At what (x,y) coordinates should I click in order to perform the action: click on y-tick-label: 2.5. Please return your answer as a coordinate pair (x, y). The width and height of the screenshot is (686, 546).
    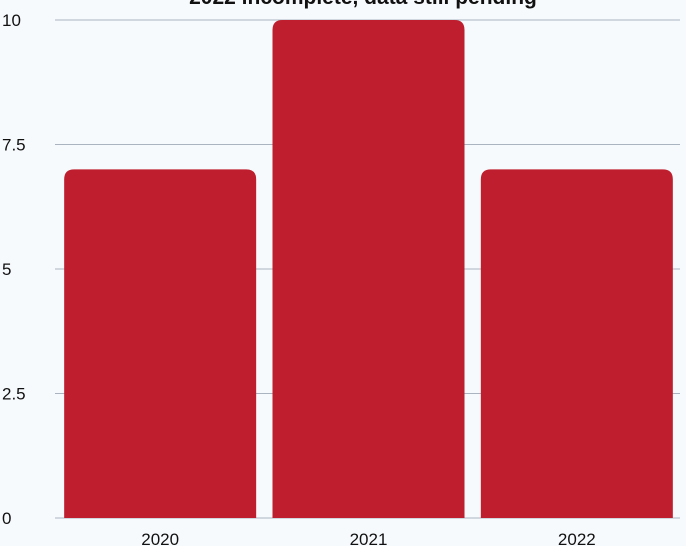
    Looking at the image, I should click on (14, 394).